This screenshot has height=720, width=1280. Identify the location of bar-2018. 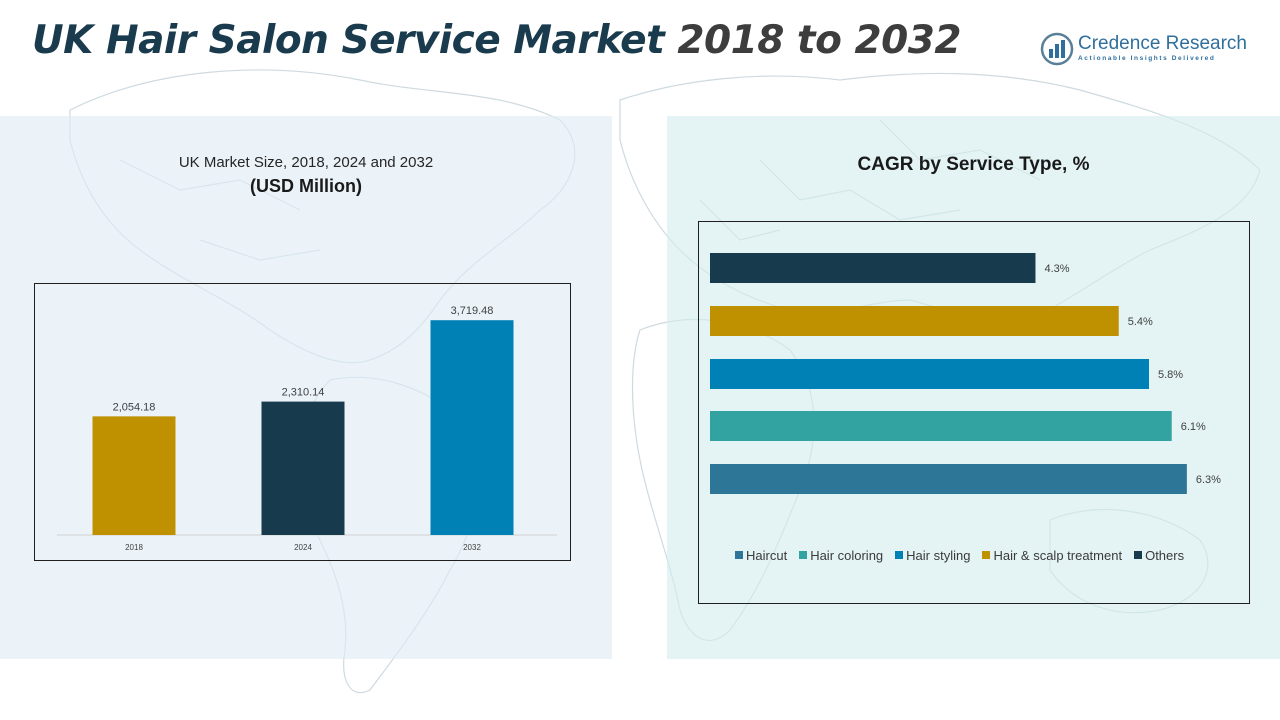
(134, 475).